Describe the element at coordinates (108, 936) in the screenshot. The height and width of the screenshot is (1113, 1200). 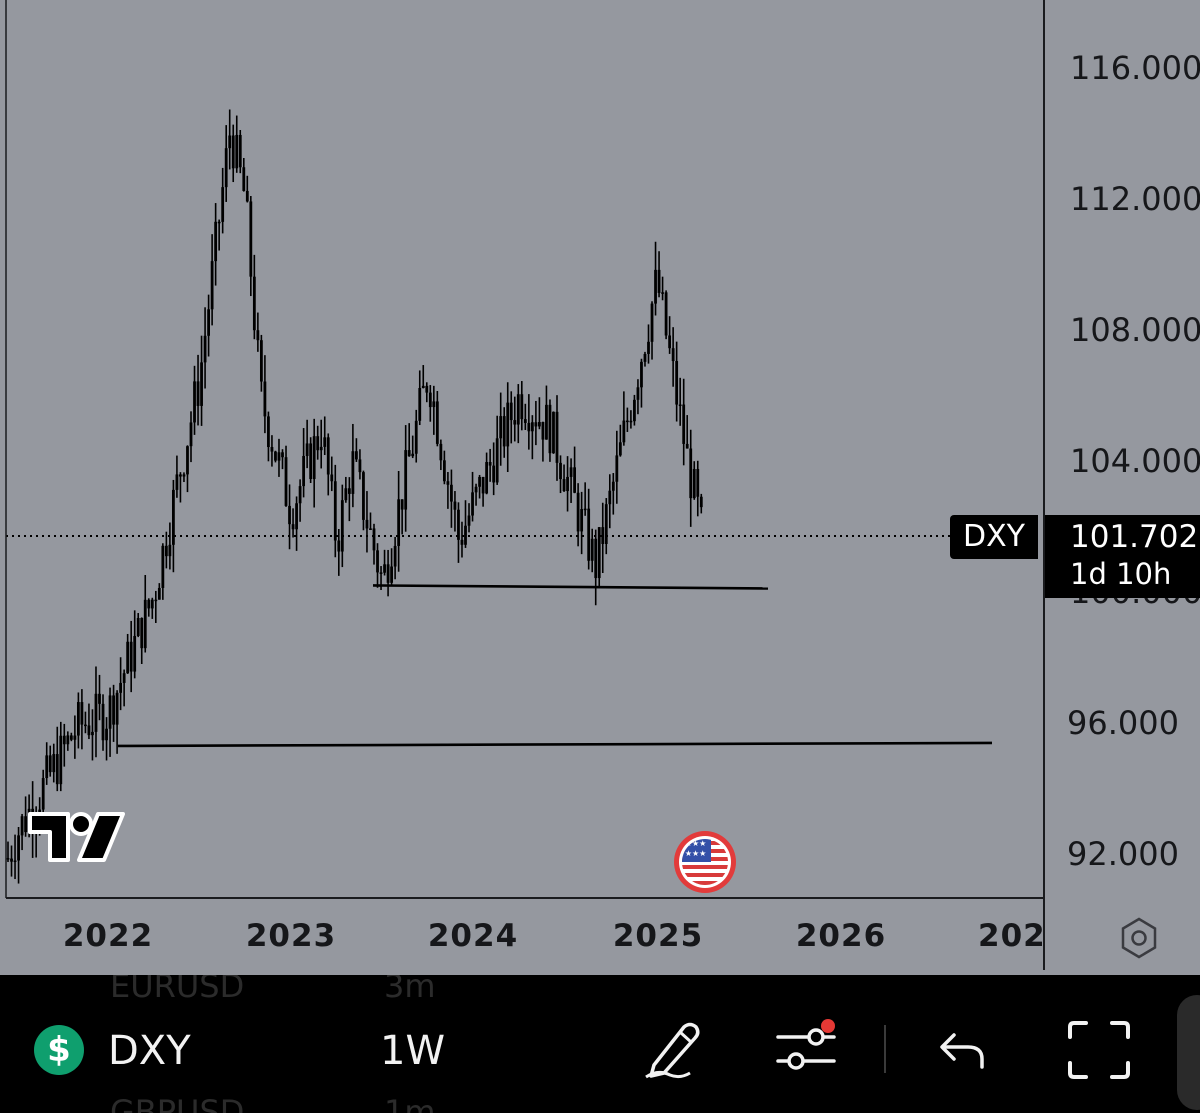
I see `time-axis-label: 2022` at that location.